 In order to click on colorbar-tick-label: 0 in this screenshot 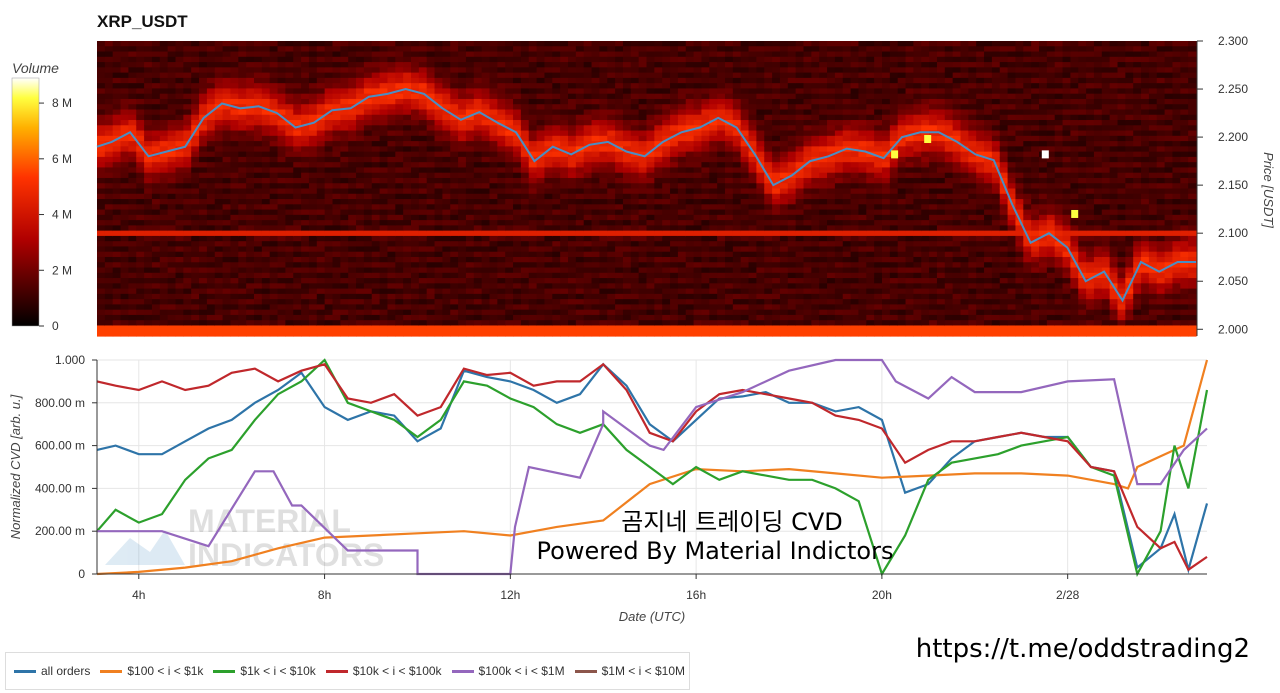, I will do `click(55, 326)`.